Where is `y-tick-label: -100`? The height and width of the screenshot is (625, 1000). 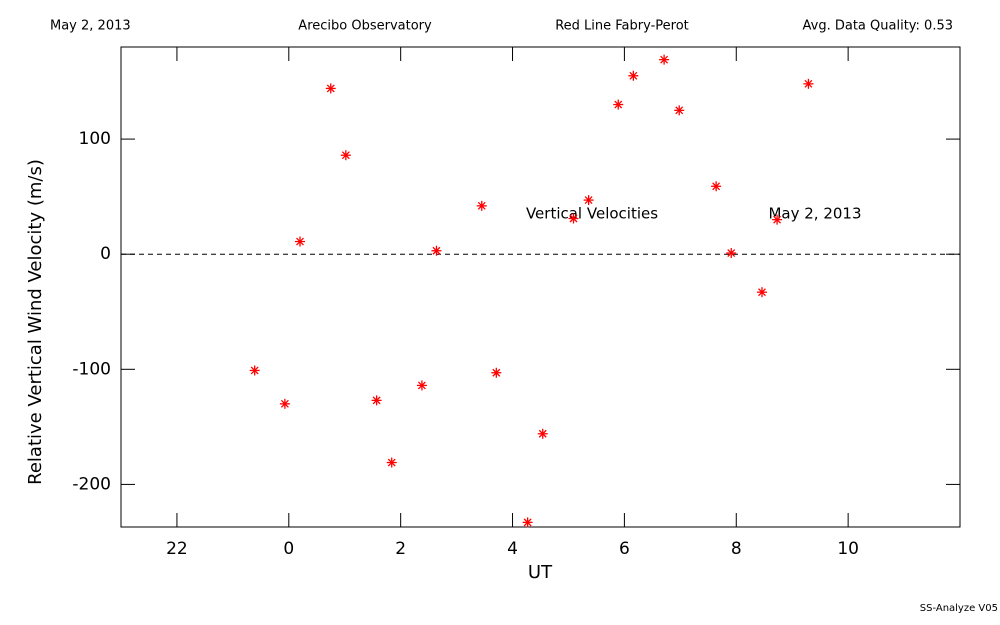 y-tick-label: -100 is located at coordinates (91, 369).